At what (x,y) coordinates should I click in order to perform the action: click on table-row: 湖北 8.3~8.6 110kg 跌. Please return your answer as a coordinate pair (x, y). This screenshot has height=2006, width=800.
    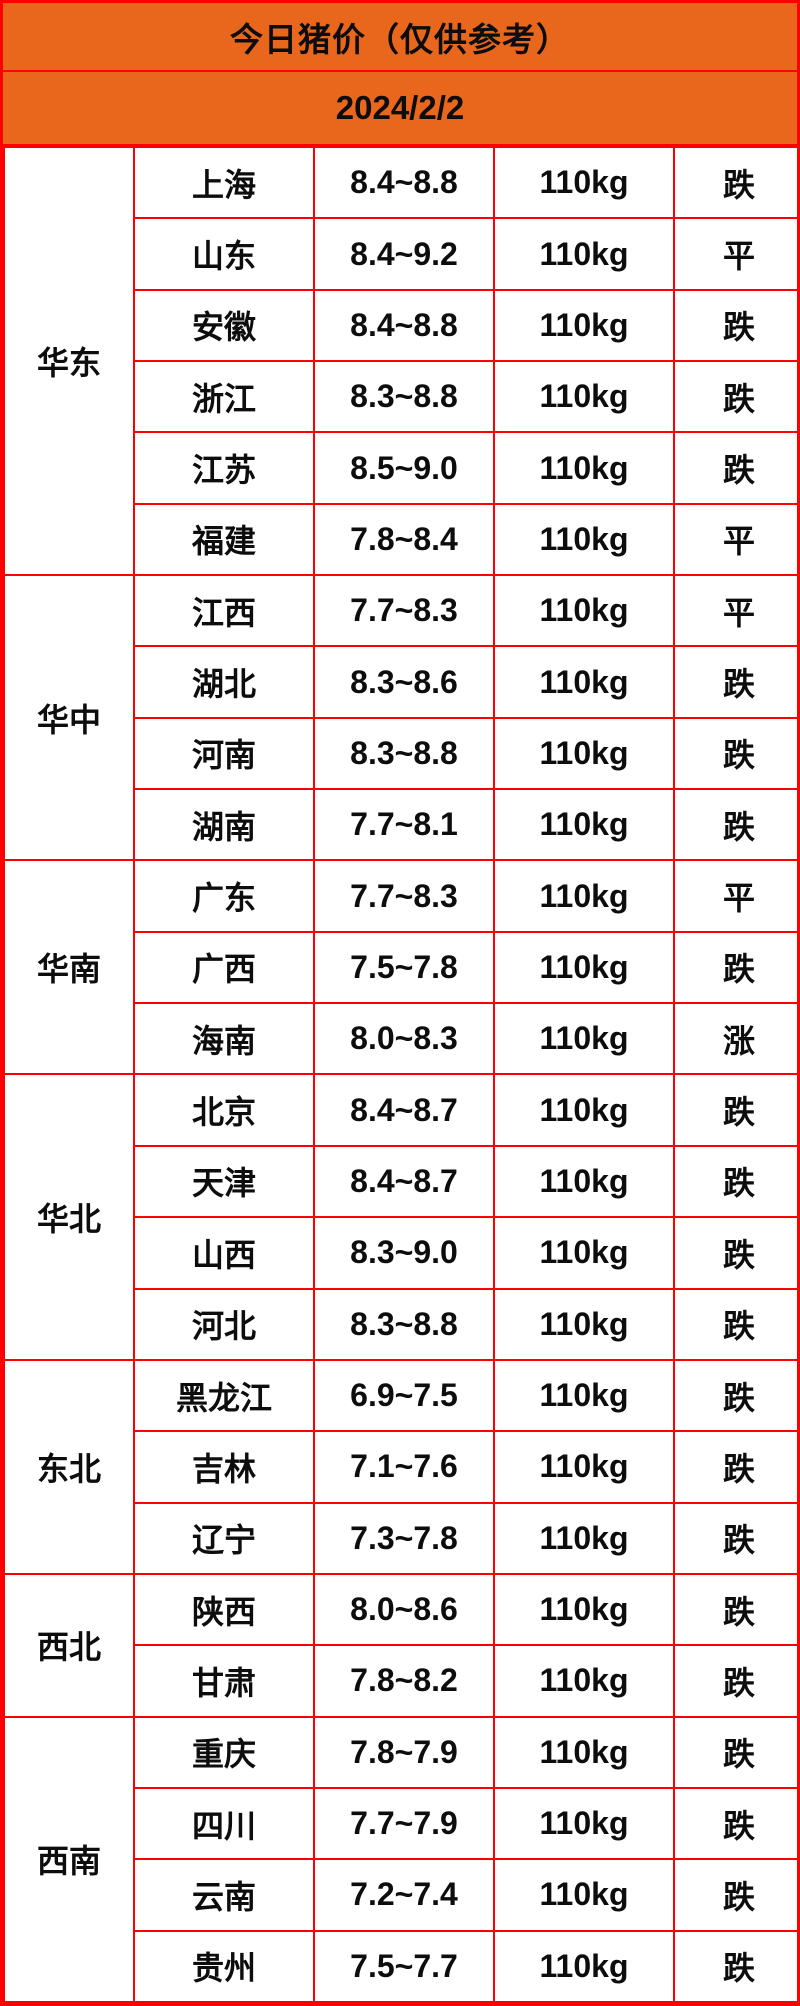
    Looking at the image, I should click on (402, 682).